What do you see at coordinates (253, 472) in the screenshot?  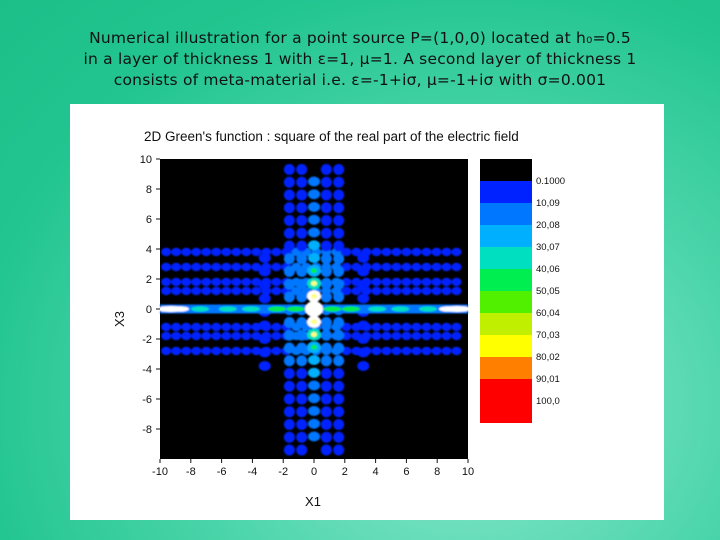 I see `x-tick-label: -4` at bounding box center [253, 472].